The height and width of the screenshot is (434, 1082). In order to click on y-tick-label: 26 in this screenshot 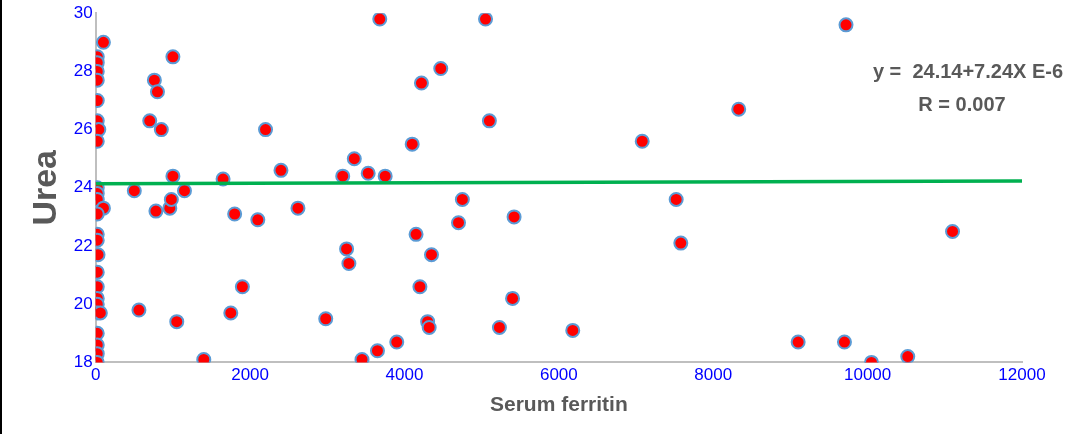, I will do `click(83, 129)`.